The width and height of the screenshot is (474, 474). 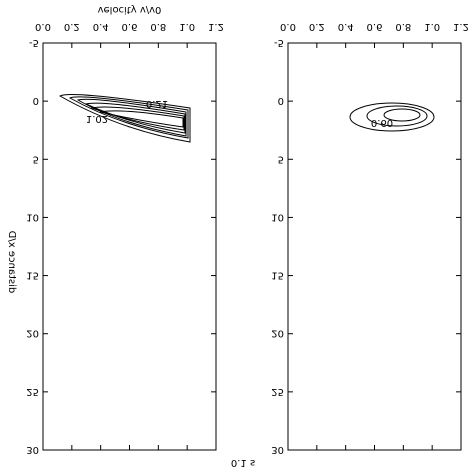 I want to click on contour-label: 0.21, so click(x=157, y=103).